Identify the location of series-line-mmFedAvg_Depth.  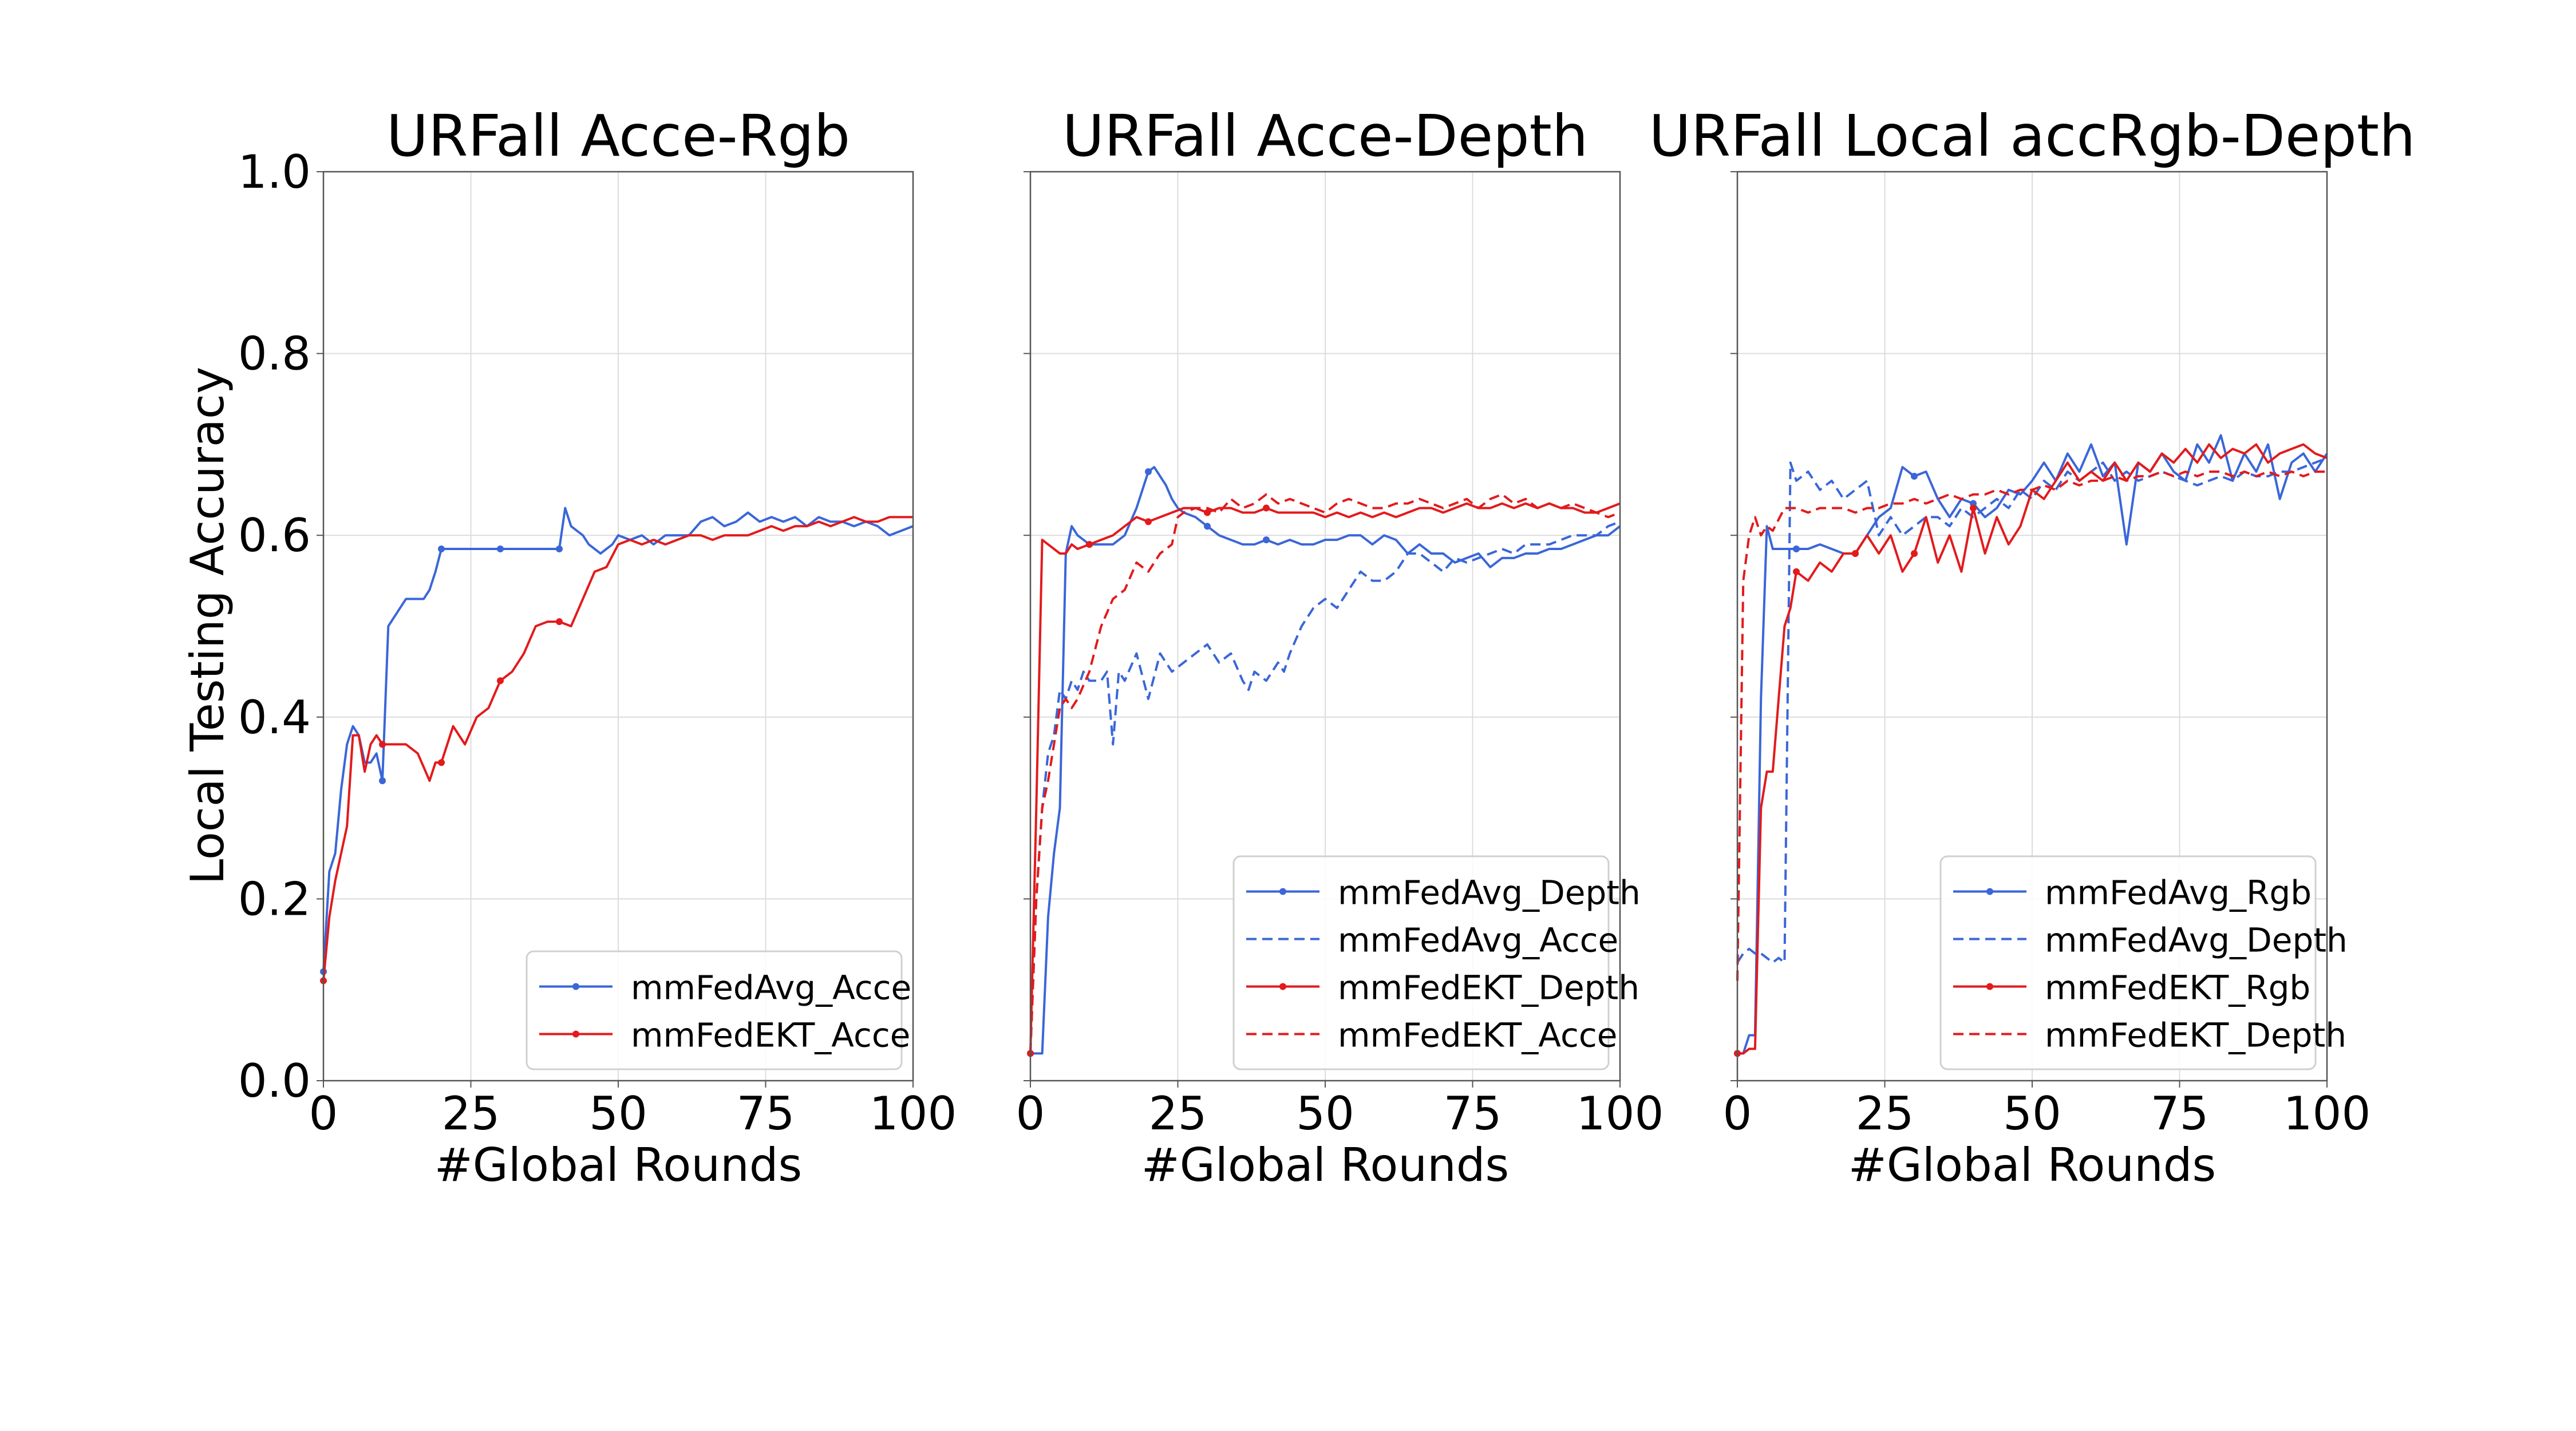
(2032, 710).